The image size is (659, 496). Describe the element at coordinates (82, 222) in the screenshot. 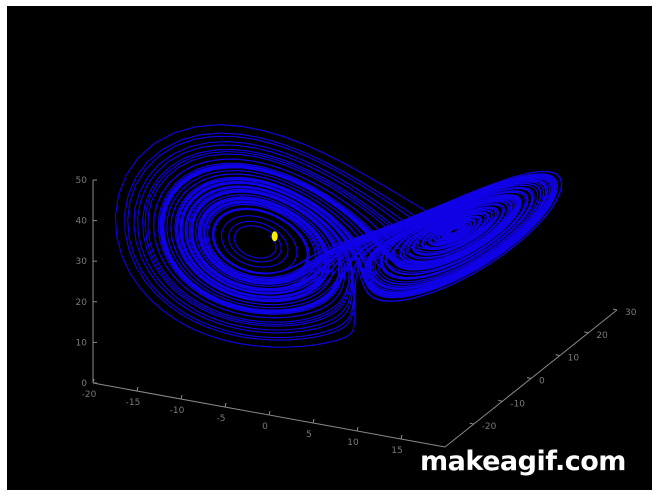

I see `z-tick-label: 40` at that location.